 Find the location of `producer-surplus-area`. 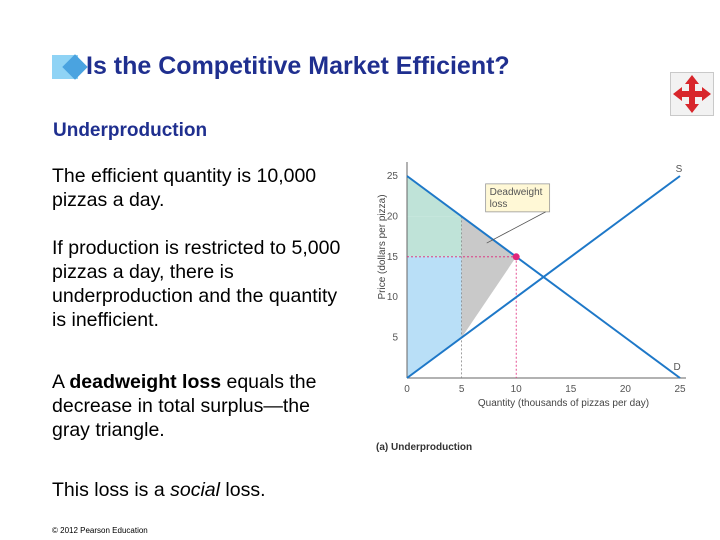

producer-surplus-area is located at coordinates (434, 317).